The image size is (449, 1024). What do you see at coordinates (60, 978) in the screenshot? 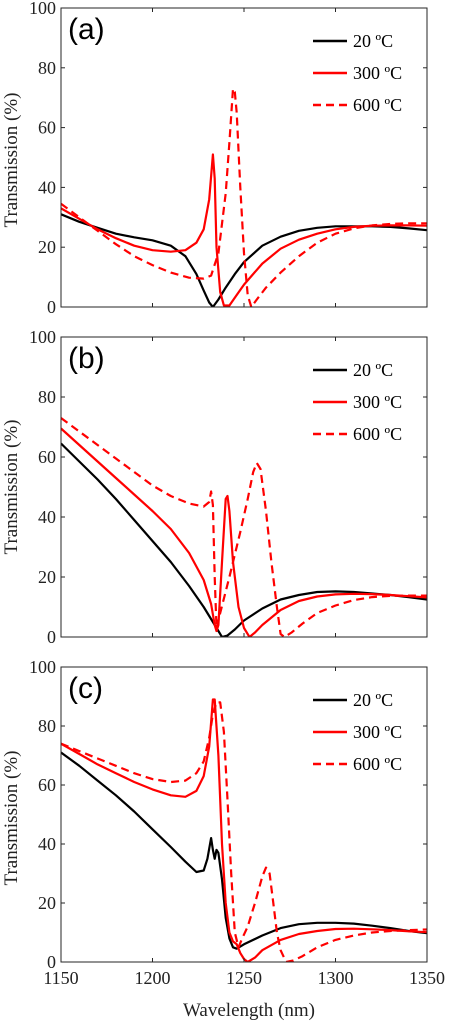
I see `x-tick-label: 1150` at bounding box center [60, 978].